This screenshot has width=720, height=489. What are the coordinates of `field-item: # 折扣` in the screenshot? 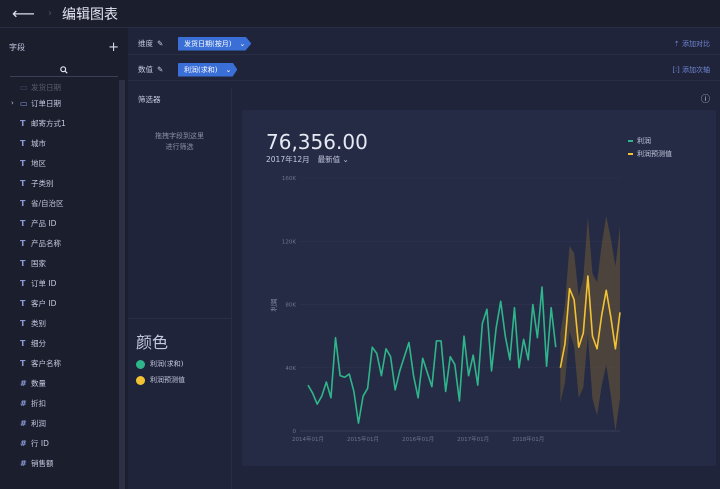 It's located at (64, 403).